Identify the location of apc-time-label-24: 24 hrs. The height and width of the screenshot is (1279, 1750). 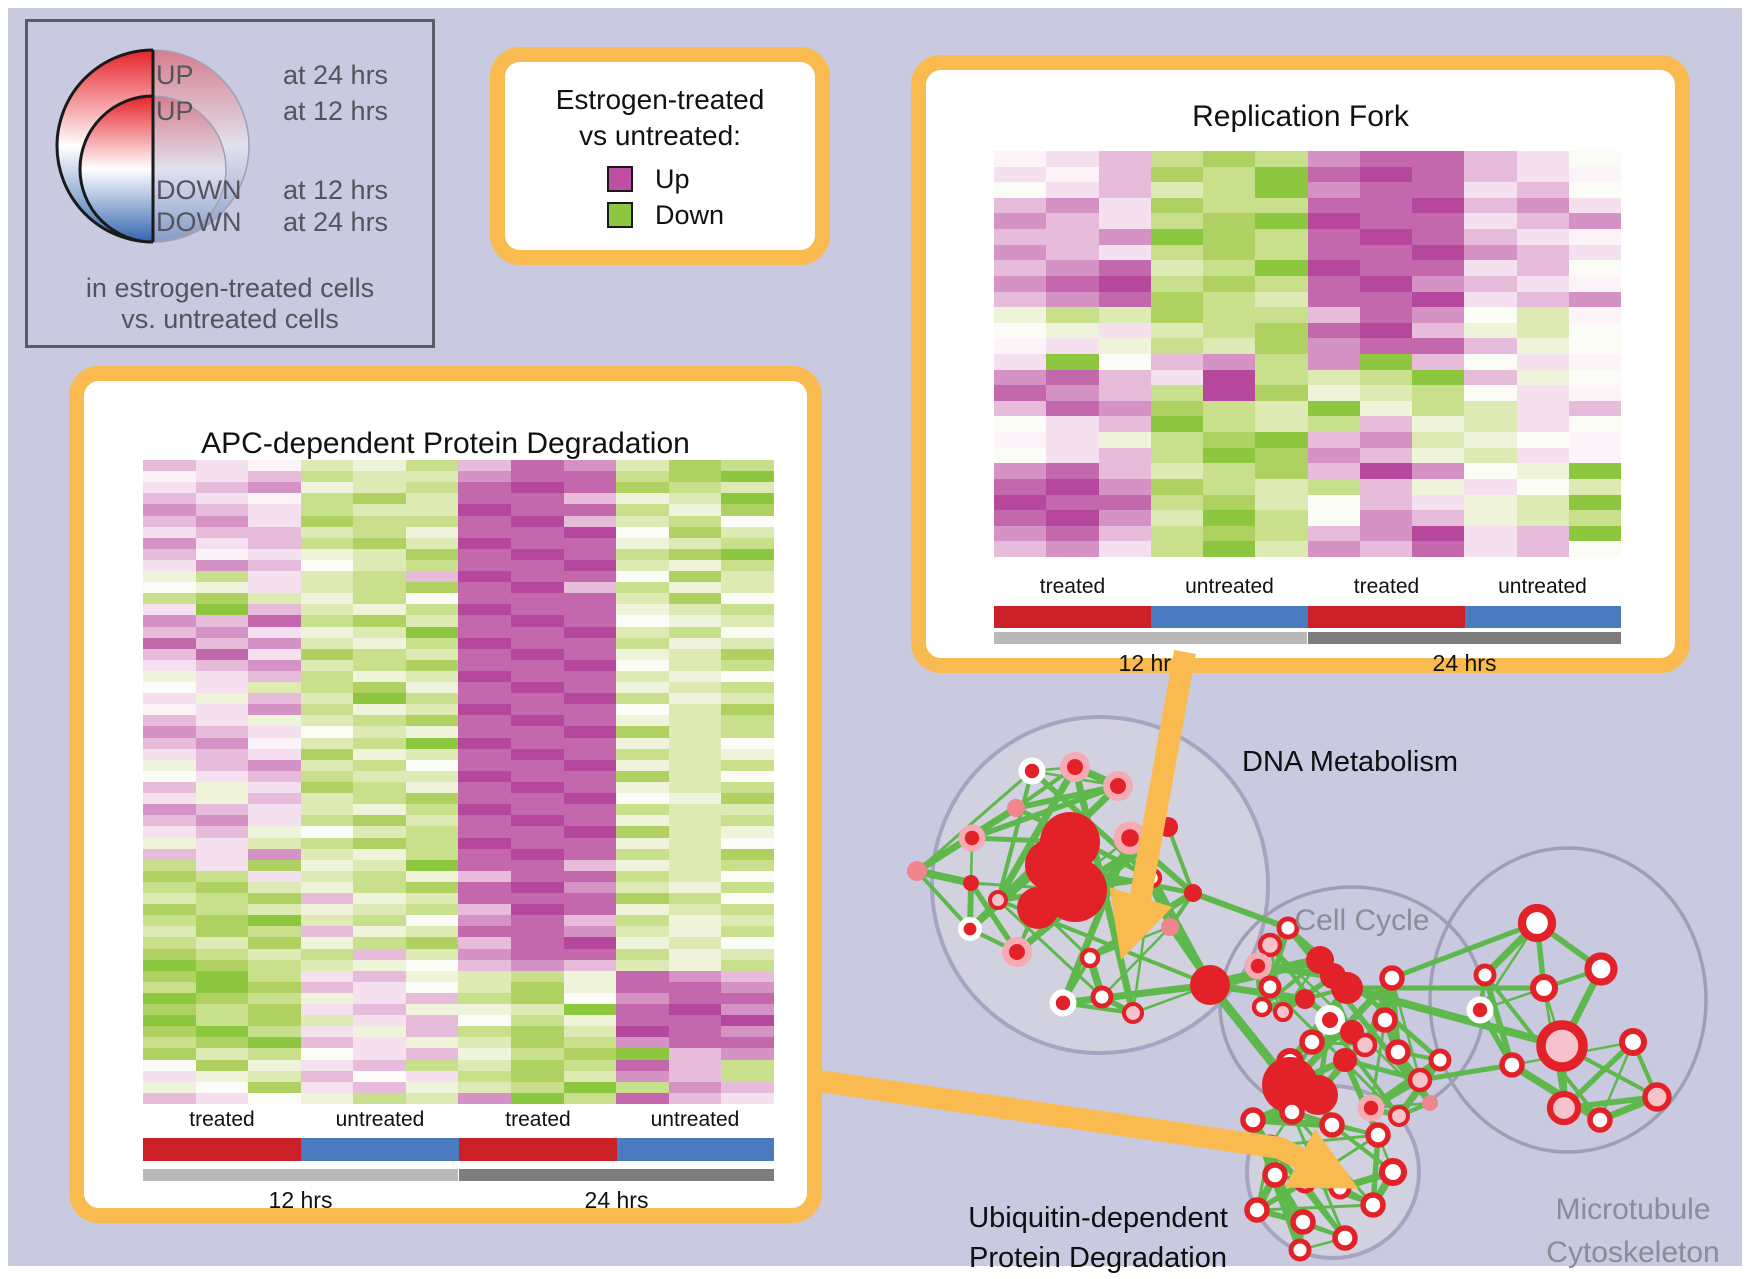
(616, 1200).